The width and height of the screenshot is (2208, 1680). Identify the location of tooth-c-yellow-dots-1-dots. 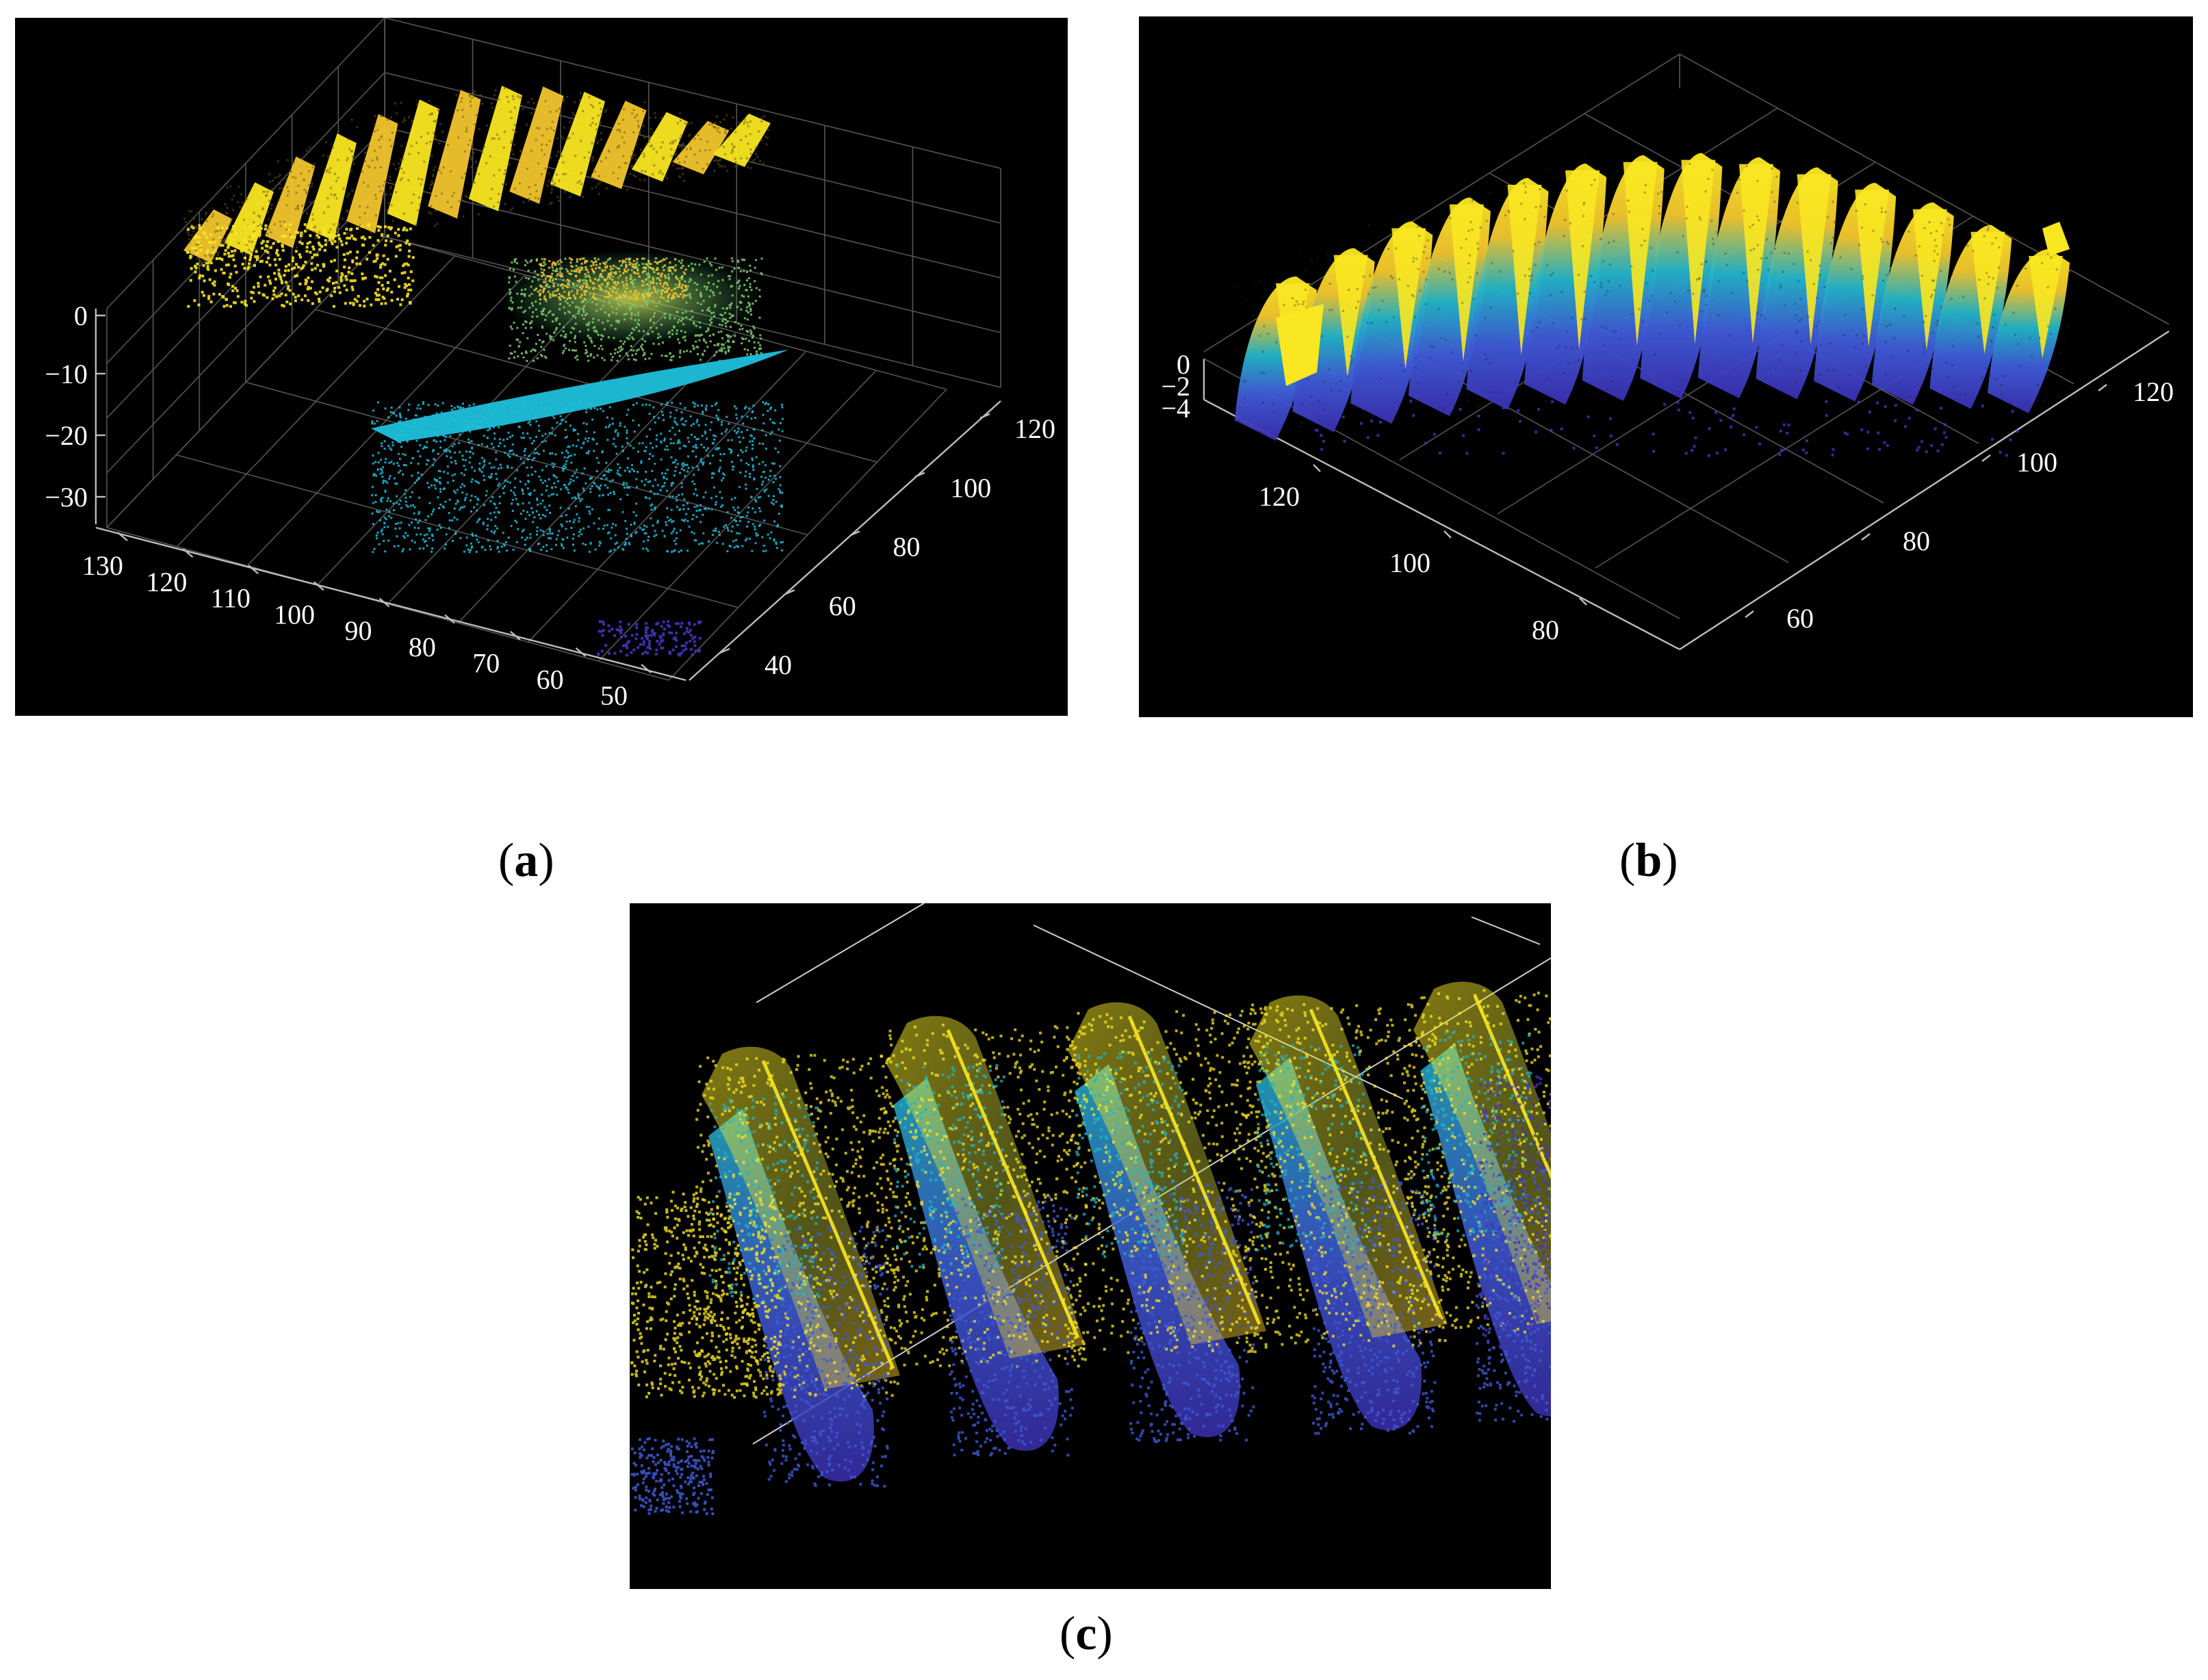
(984, 1195).